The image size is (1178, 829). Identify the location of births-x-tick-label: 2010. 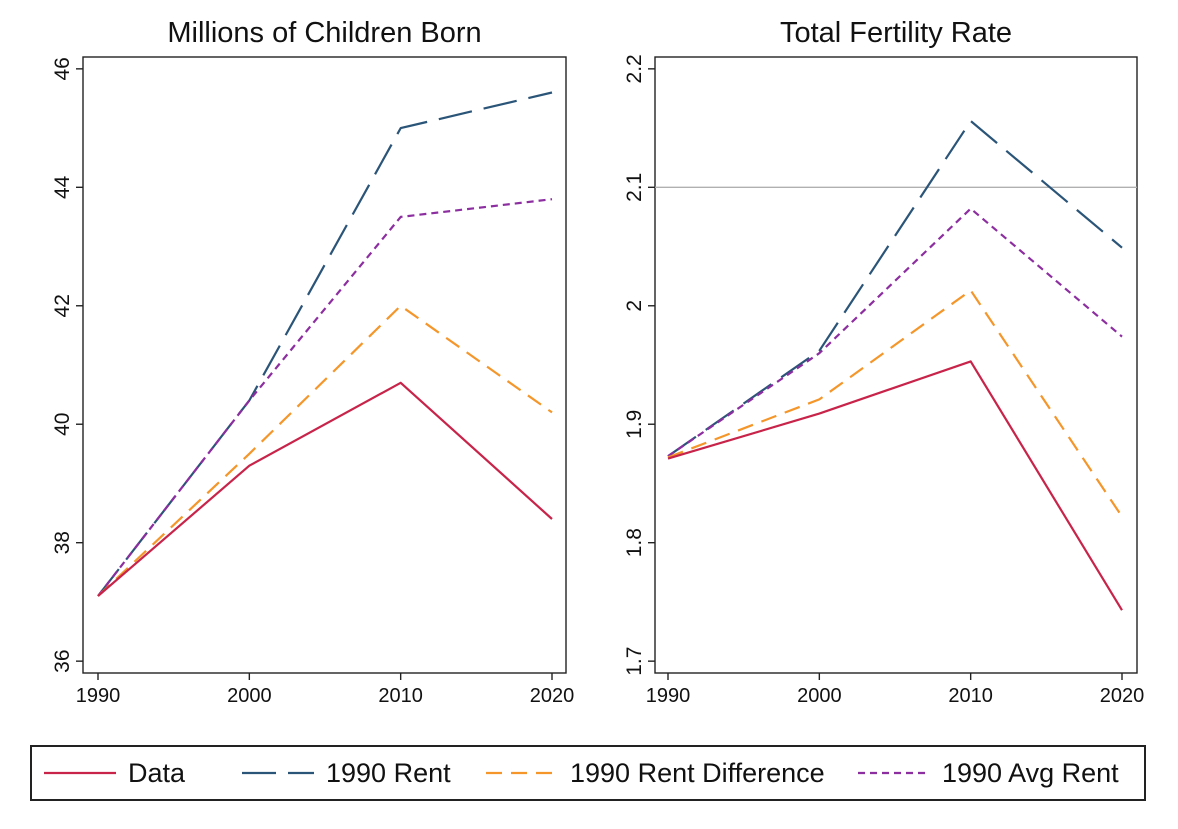
(400, 696).